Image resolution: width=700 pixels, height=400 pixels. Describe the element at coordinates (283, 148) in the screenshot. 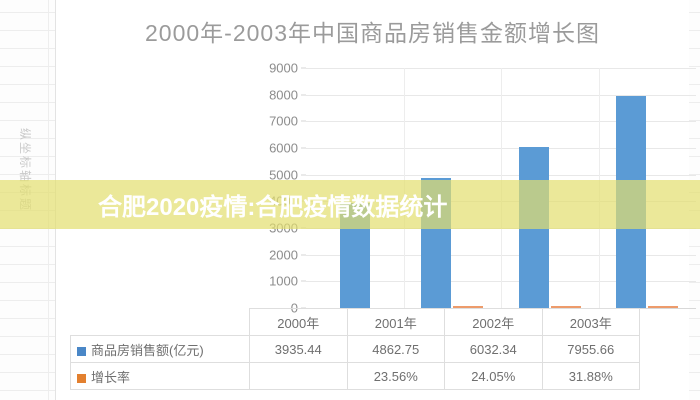

I see `y-axis-tick-label: 6000` at that location.